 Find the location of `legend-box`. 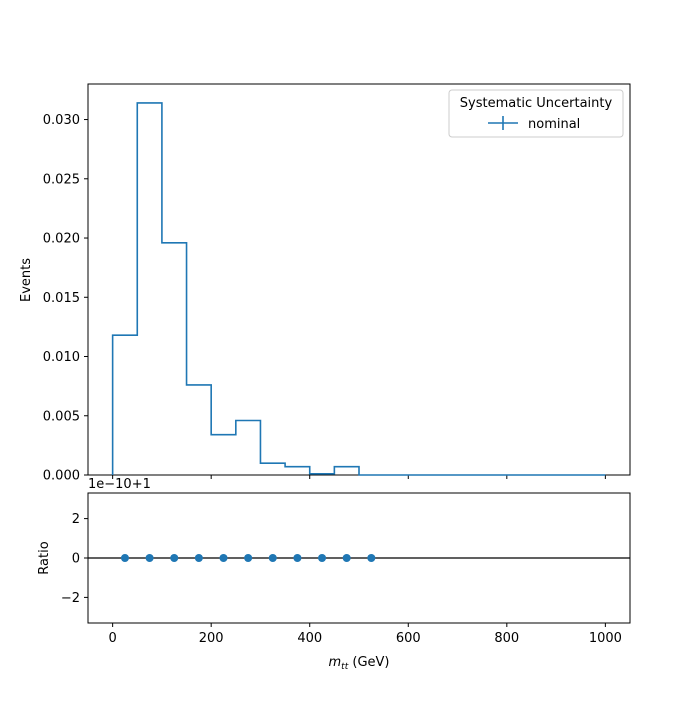

legend-box is located at coordinates (536, 113).